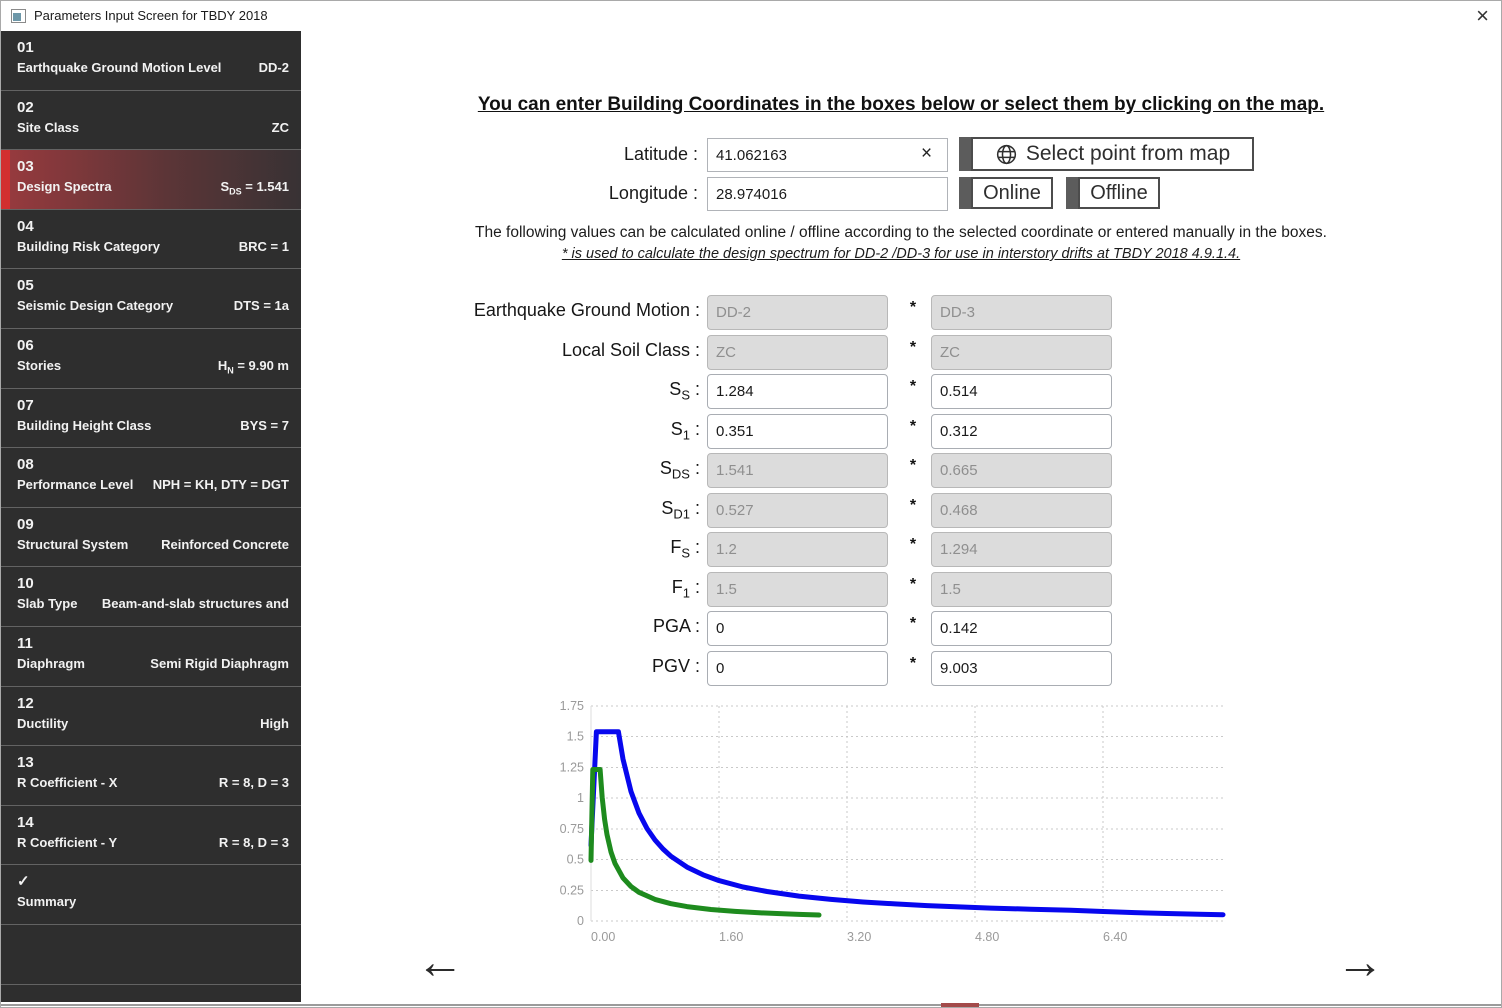 Image resolution: width=1502 pixels, height=1008 pixels. What do you see at coordinates (73, 544) in the screenshot?
I see `sidebar-item-label: Structural System` at bounding box center [73, 544].